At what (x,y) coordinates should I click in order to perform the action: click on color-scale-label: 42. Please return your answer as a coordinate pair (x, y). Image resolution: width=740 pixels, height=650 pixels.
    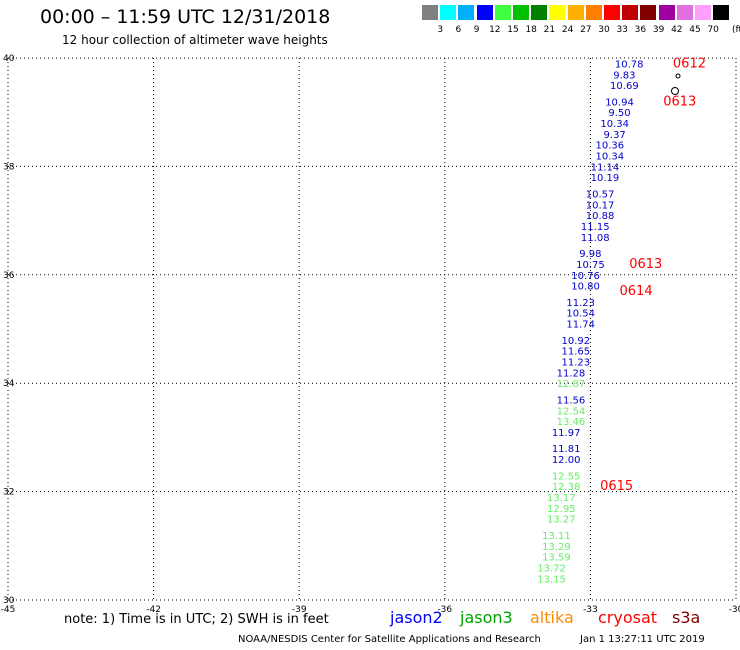
    Looking at the image, I should click on (677, 30).